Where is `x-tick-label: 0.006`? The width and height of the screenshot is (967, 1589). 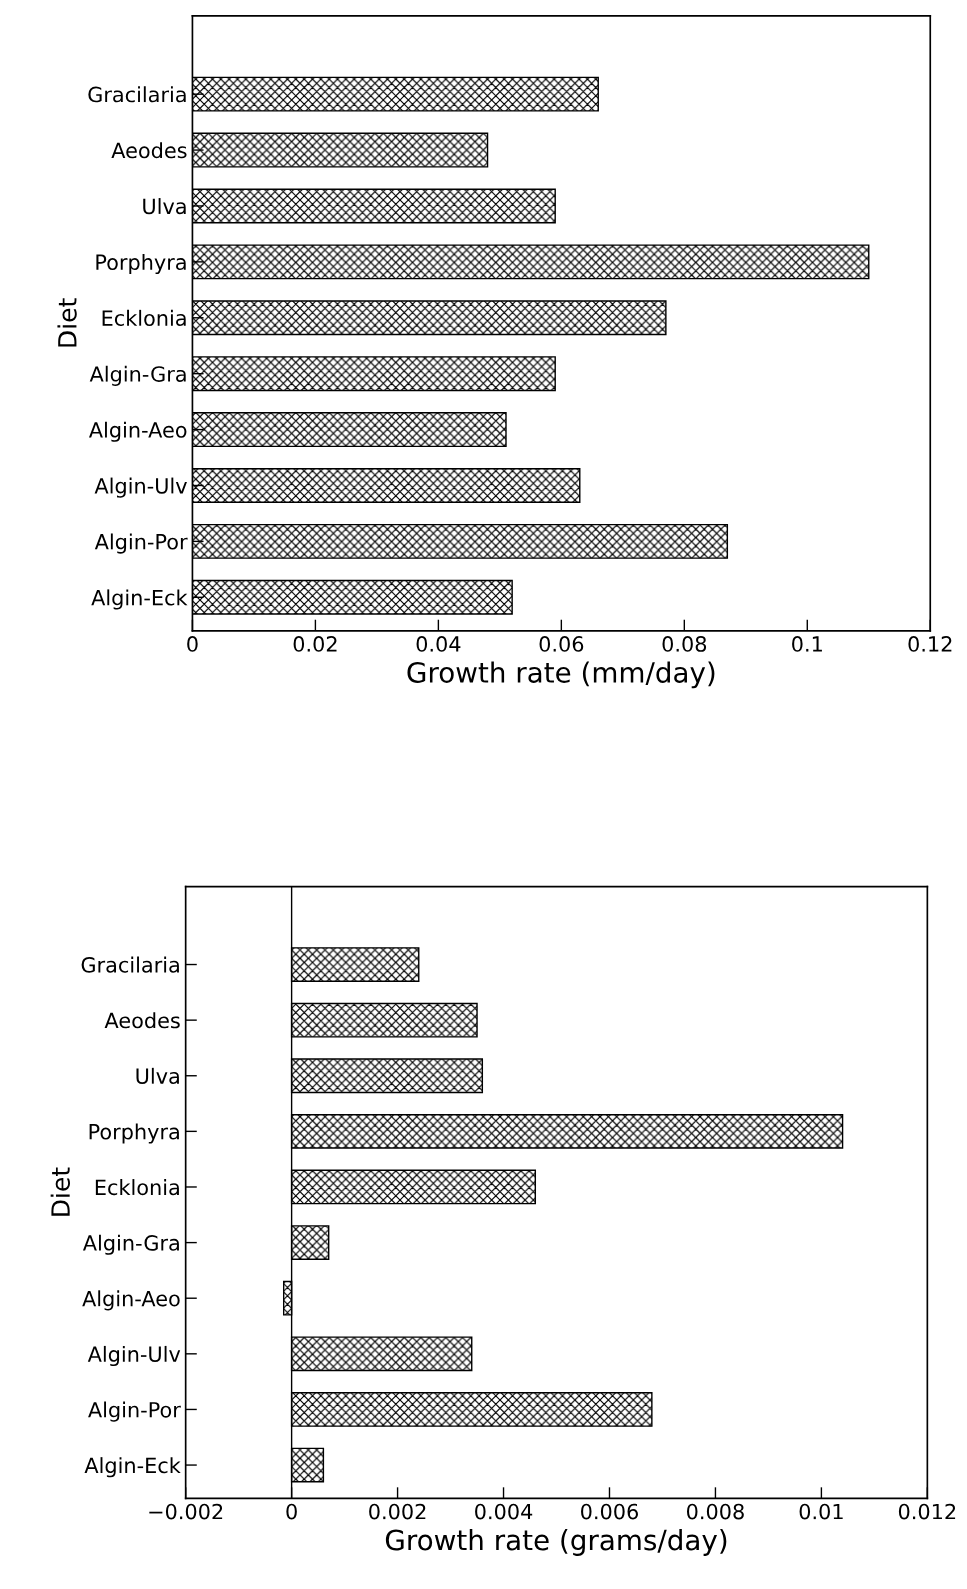 x-tick-label: 0.006 is located at coordinates (609, 1511).